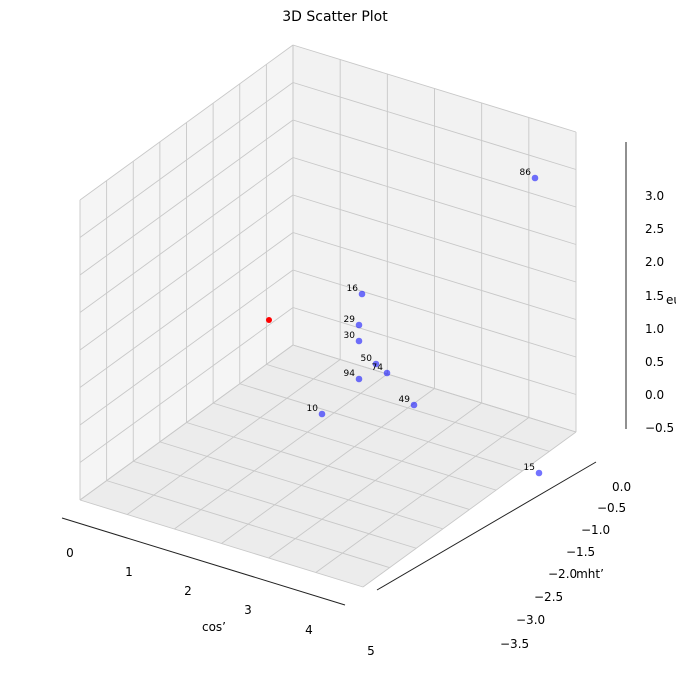 The width and height of the screenshot is (676, 690). What do you see at coordinates (309, 630) in the screenshot?
I see `x-tick-label: 4` at bounding box center [309, 630].